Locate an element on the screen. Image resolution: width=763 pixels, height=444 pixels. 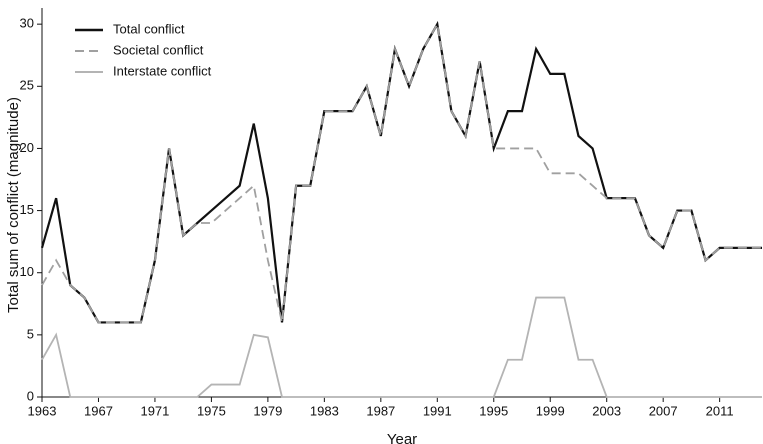
x-tick-label: 1967 is located at coordinates (98, 410).